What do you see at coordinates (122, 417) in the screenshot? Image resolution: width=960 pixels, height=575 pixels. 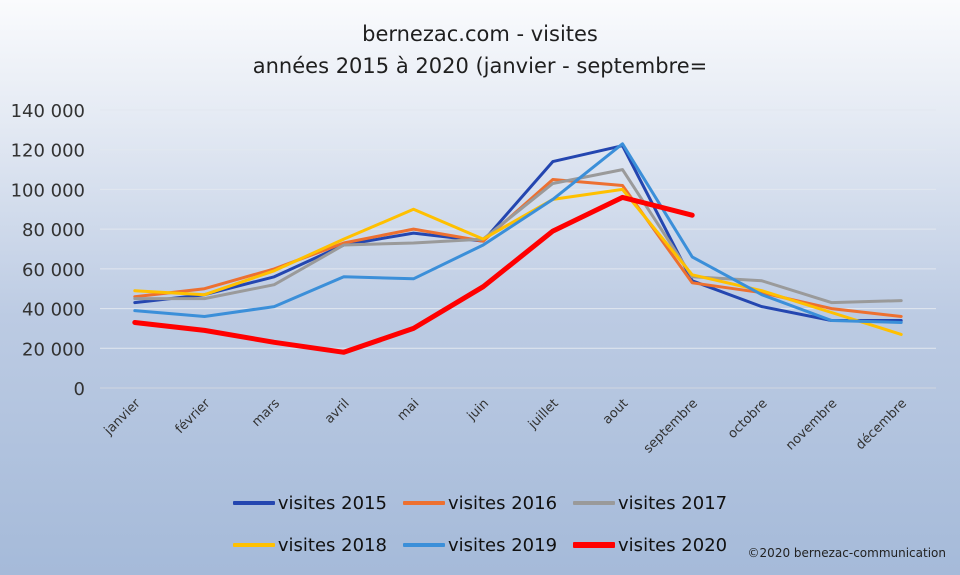 I see `x-tick-label: janvier` at bounding box center [122, 417].